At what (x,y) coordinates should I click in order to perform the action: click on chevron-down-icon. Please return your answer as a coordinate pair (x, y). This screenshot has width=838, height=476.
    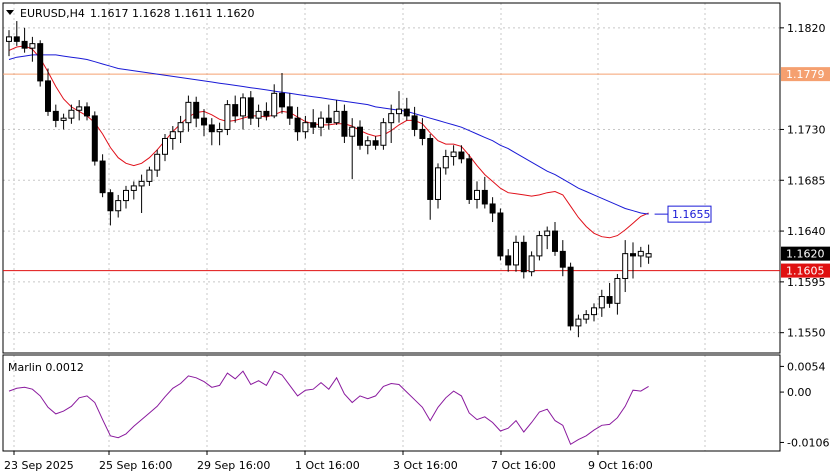
    Looking at the image, I should click on (10, 12).